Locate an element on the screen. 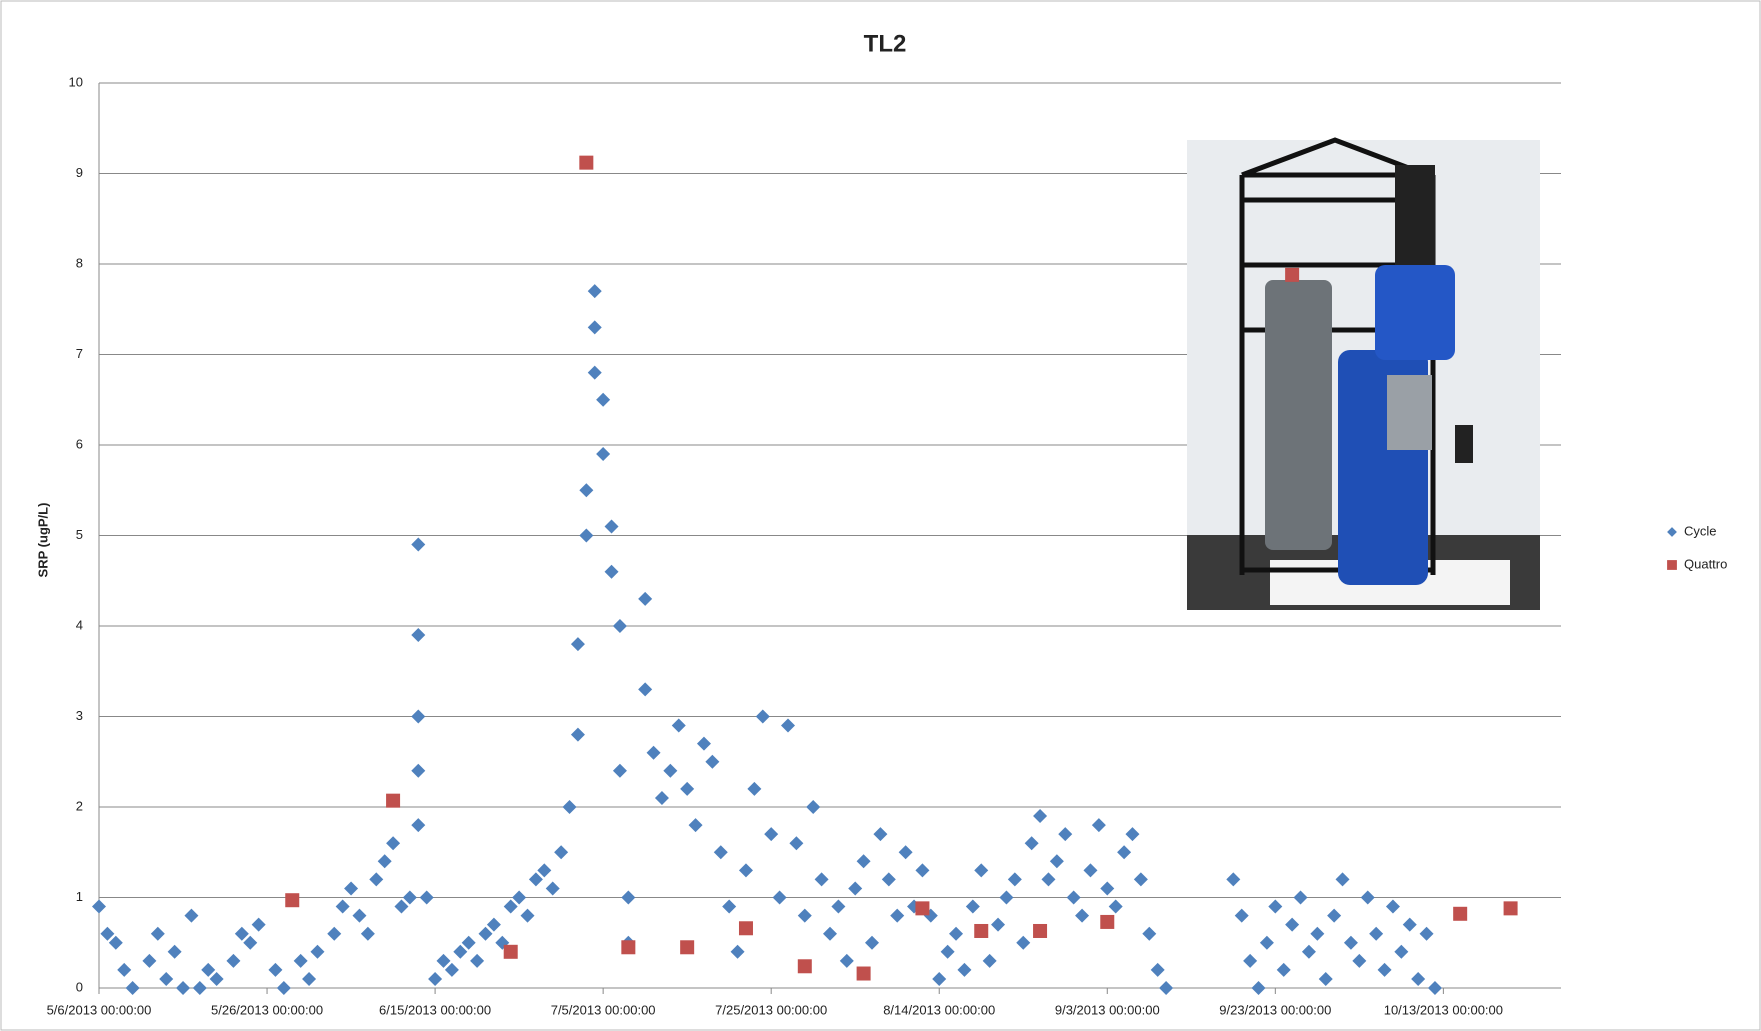 This screenshot has width=1761, height=1031. y-tick-label: 6 is located at coordinates (79, 443).